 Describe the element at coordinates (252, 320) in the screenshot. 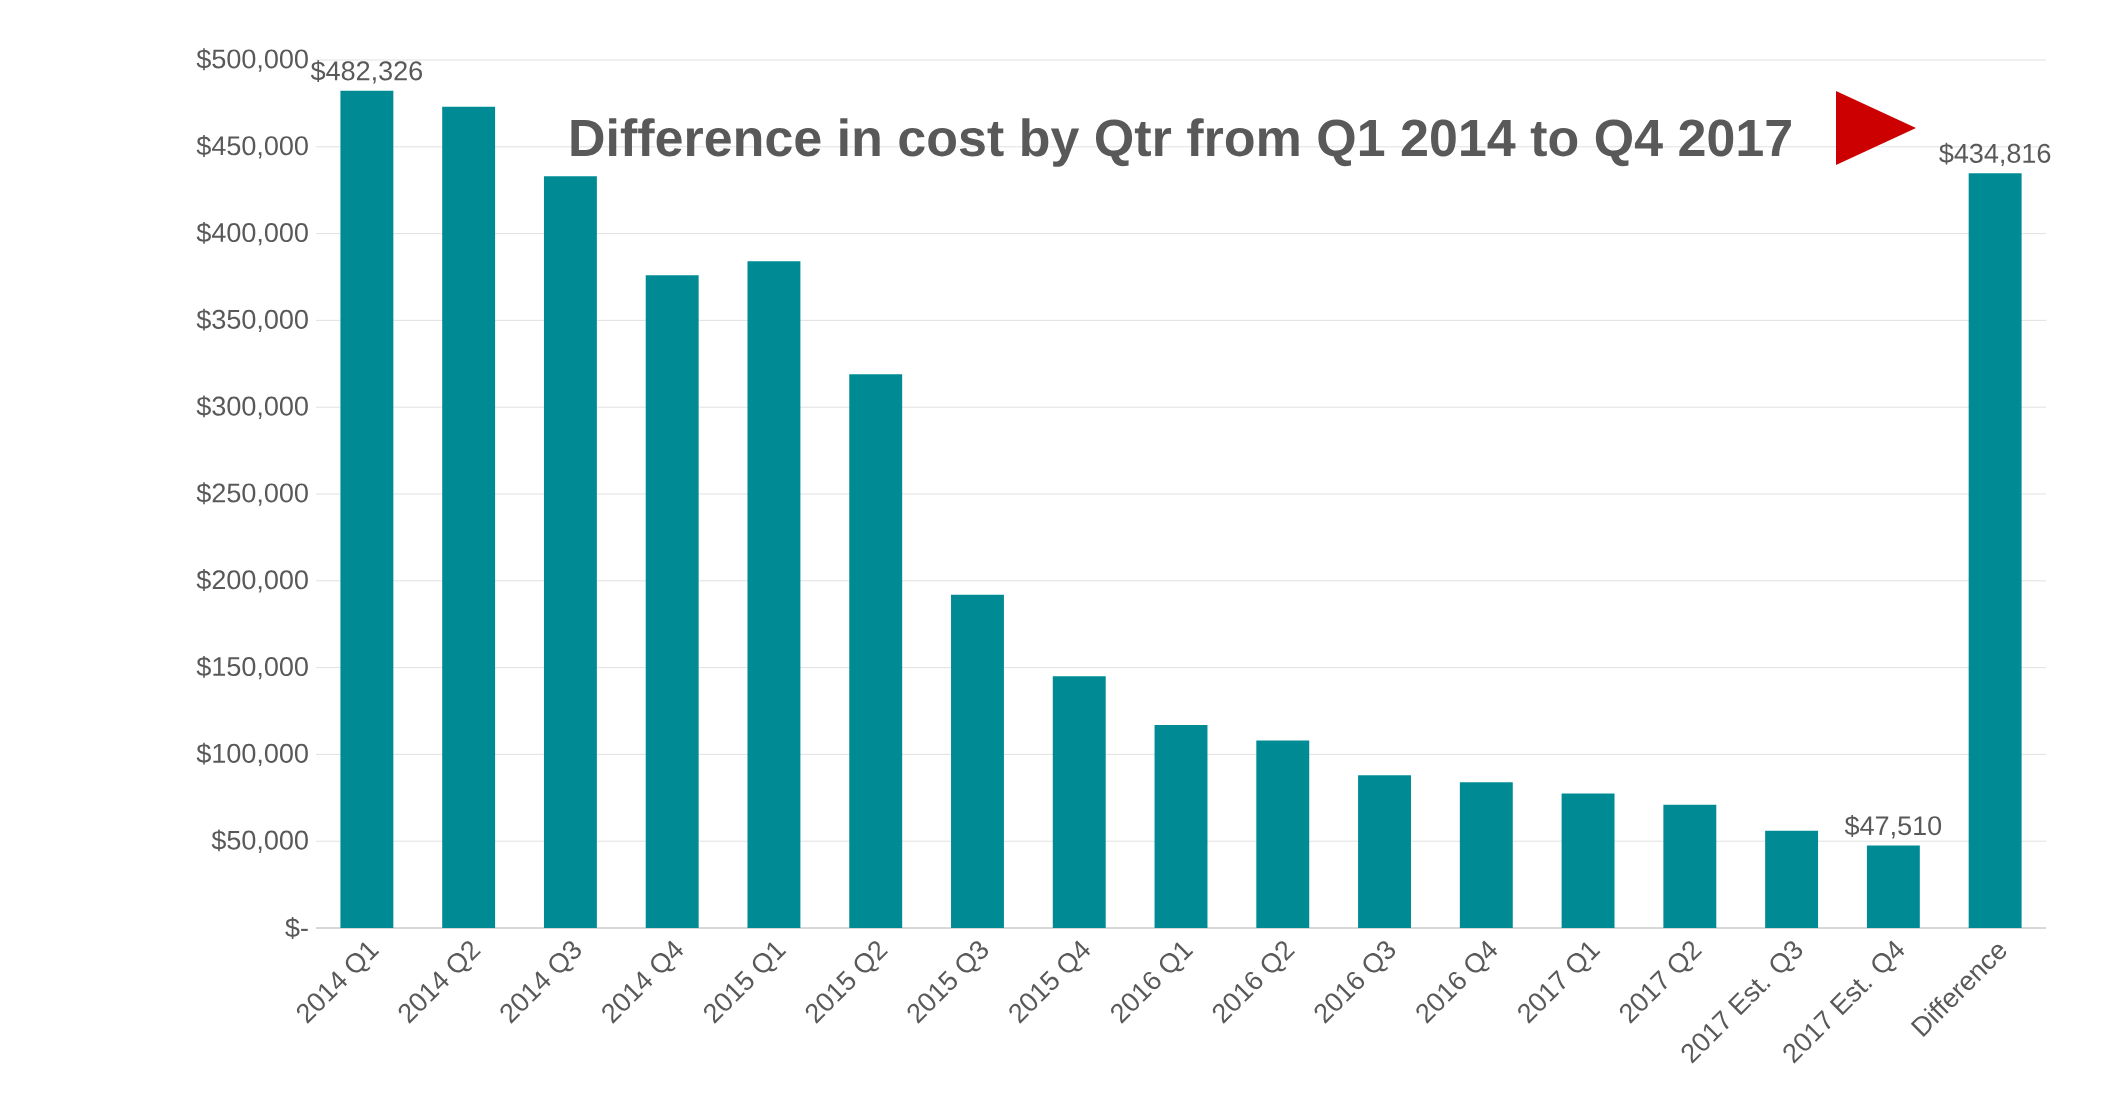

I see `y-tick-label: $350,000` at that location.